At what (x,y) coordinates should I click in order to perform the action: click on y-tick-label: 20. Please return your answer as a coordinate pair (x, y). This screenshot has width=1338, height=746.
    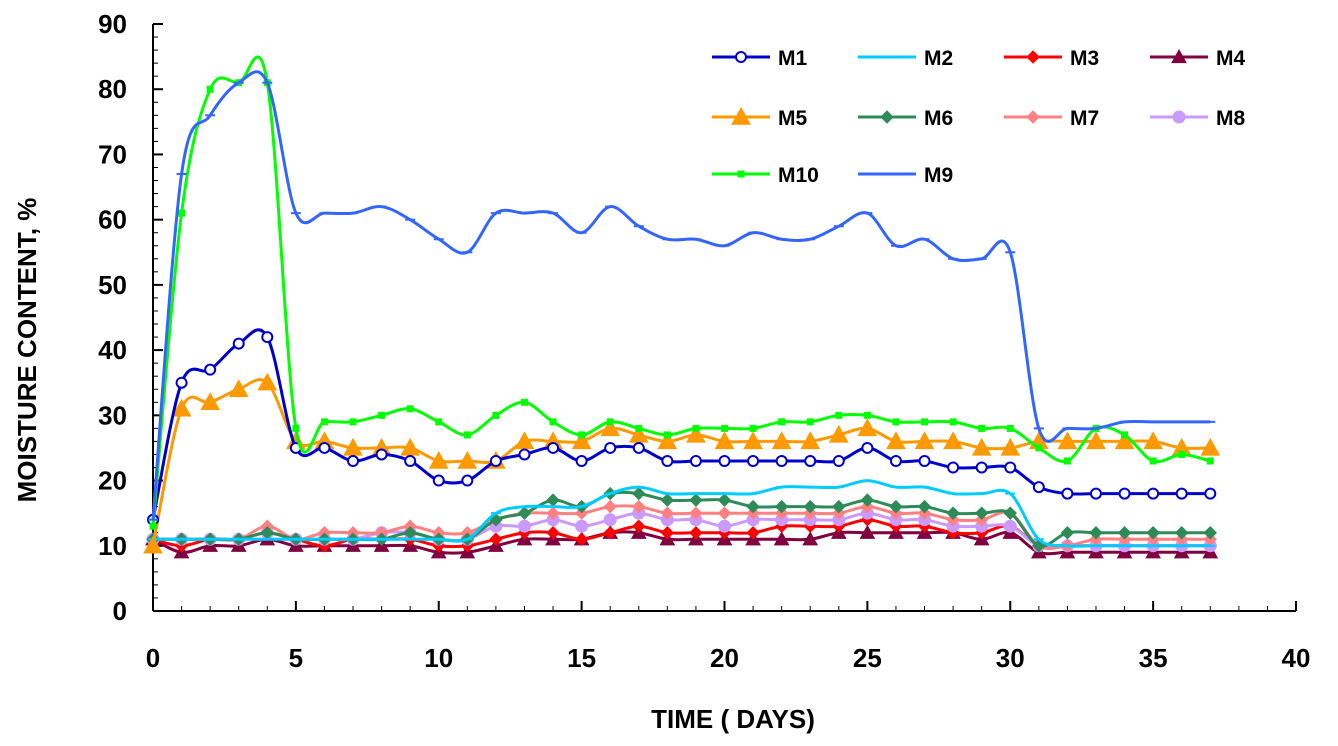
    Looking at the image, I should click on (112, 481).